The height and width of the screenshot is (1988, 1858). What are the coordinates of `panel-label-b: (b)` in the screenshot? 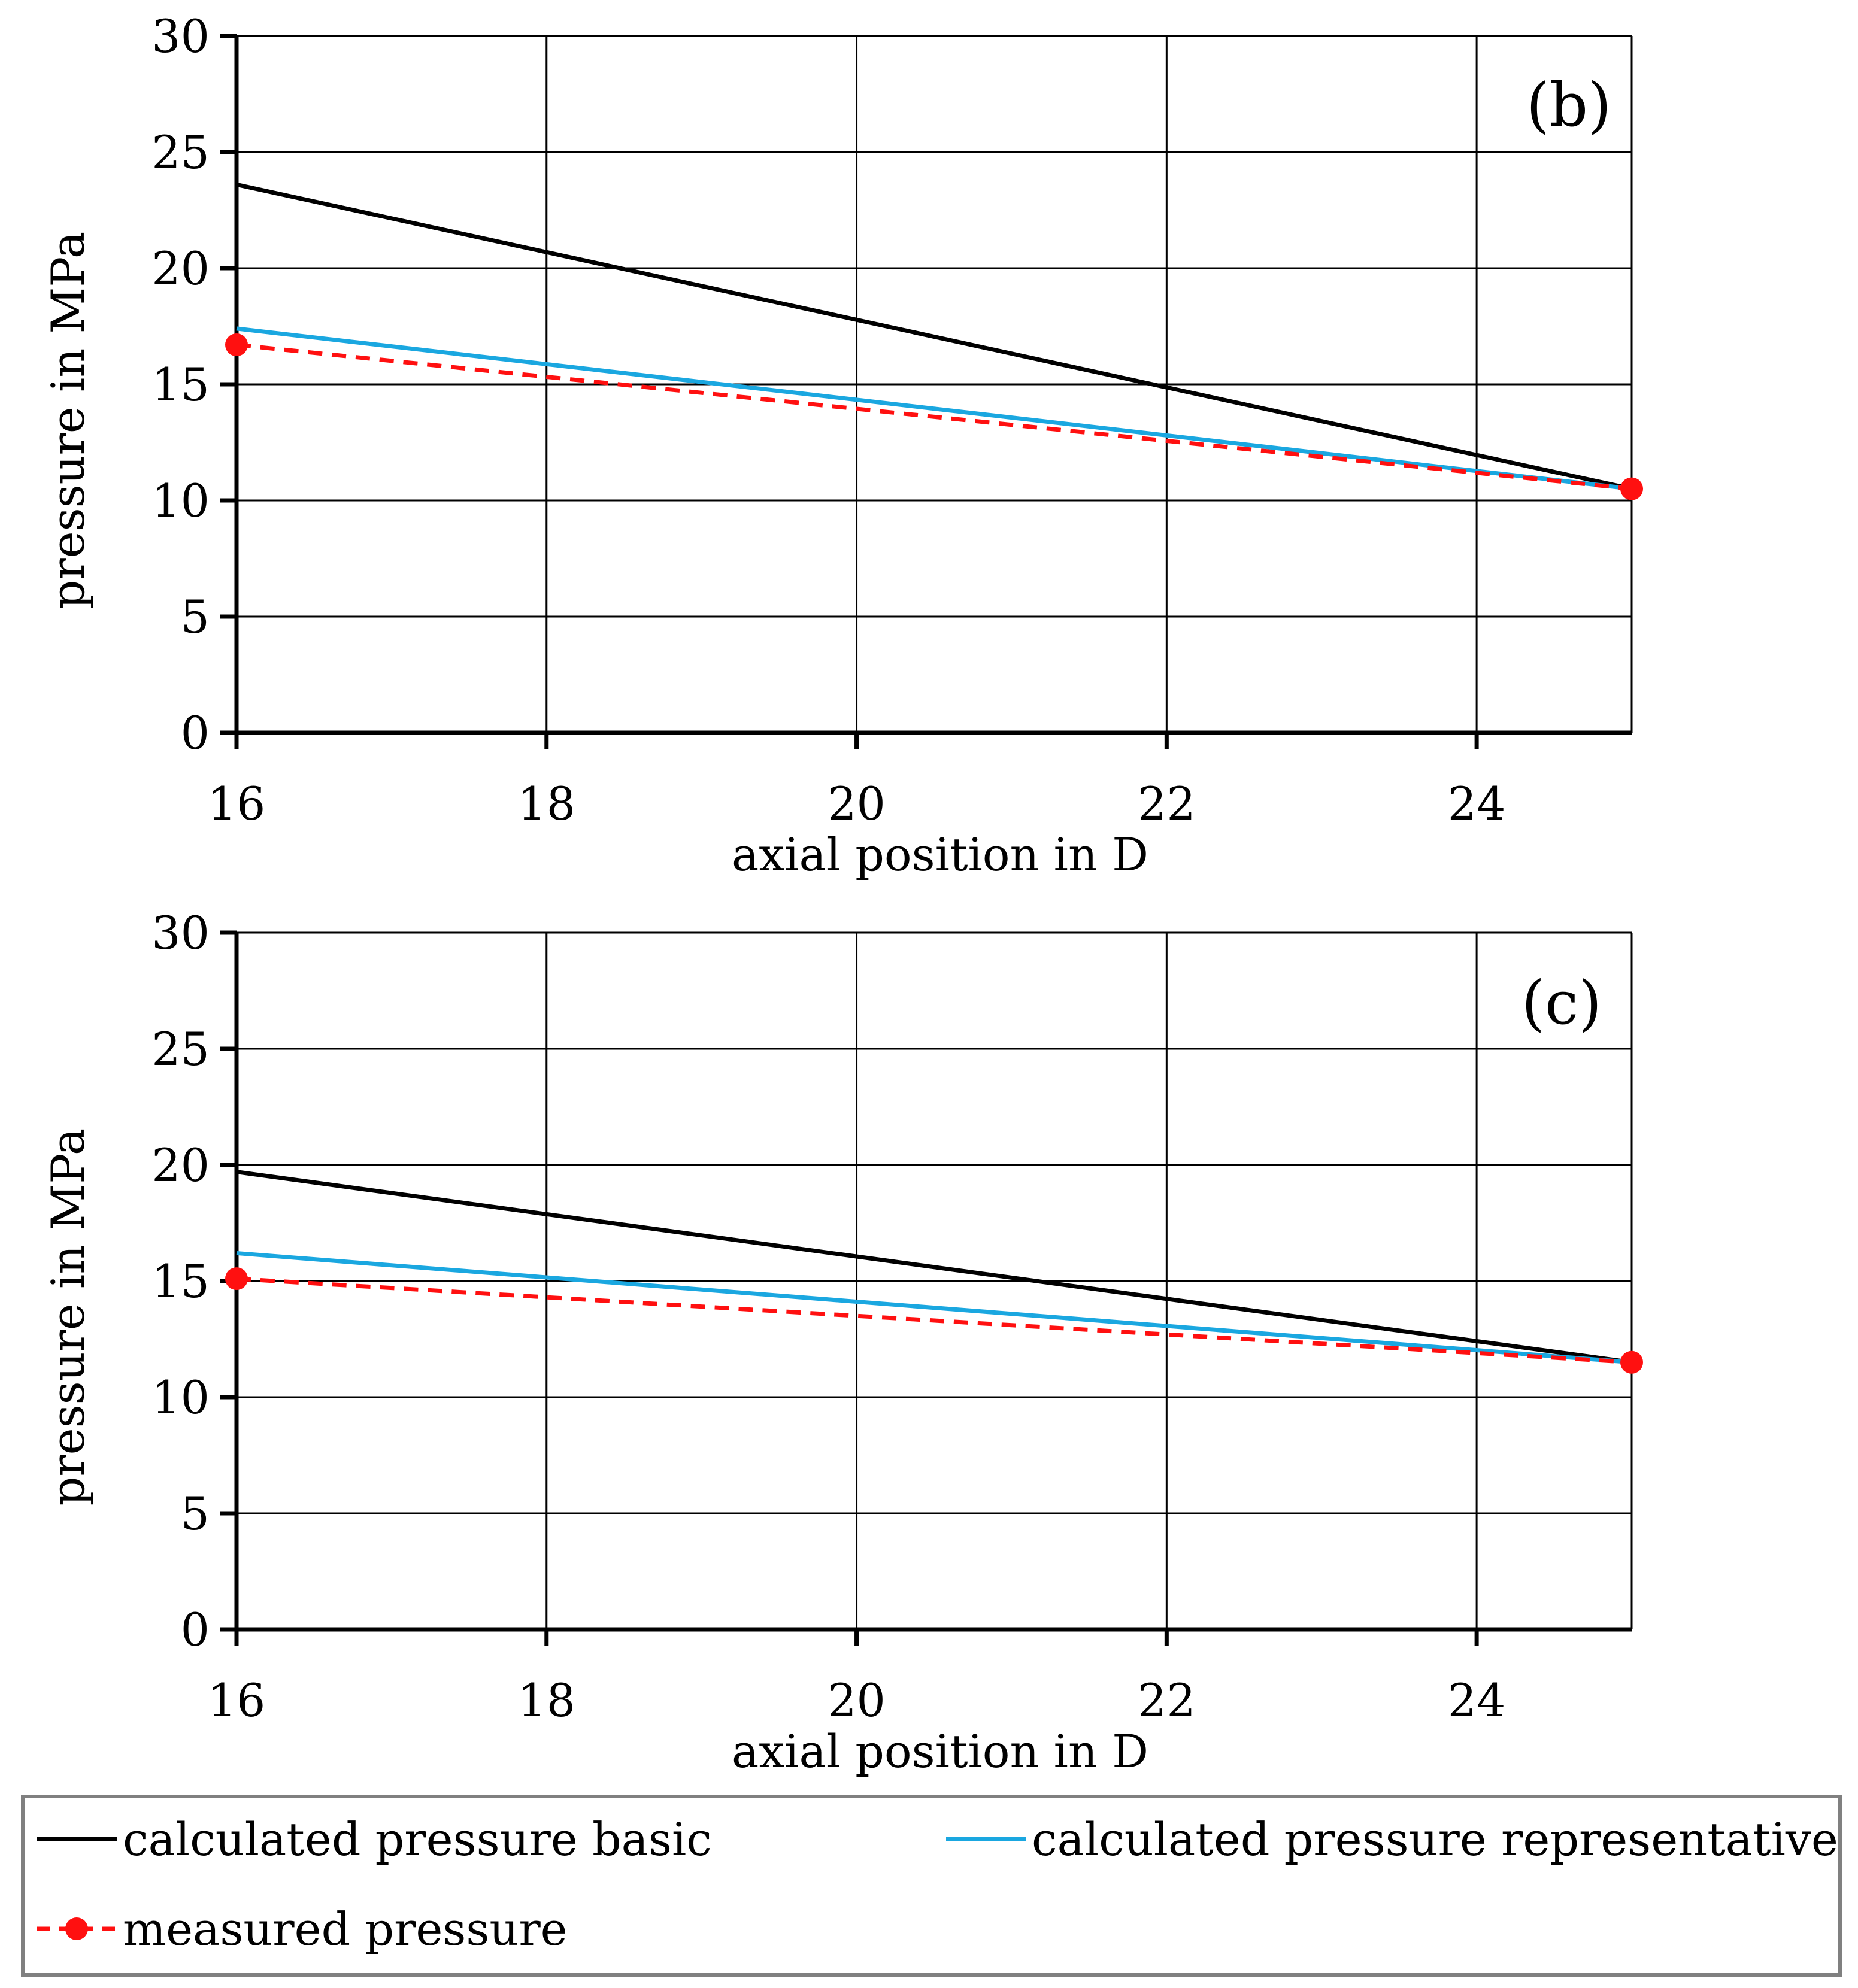 It's located at (1569, 105).